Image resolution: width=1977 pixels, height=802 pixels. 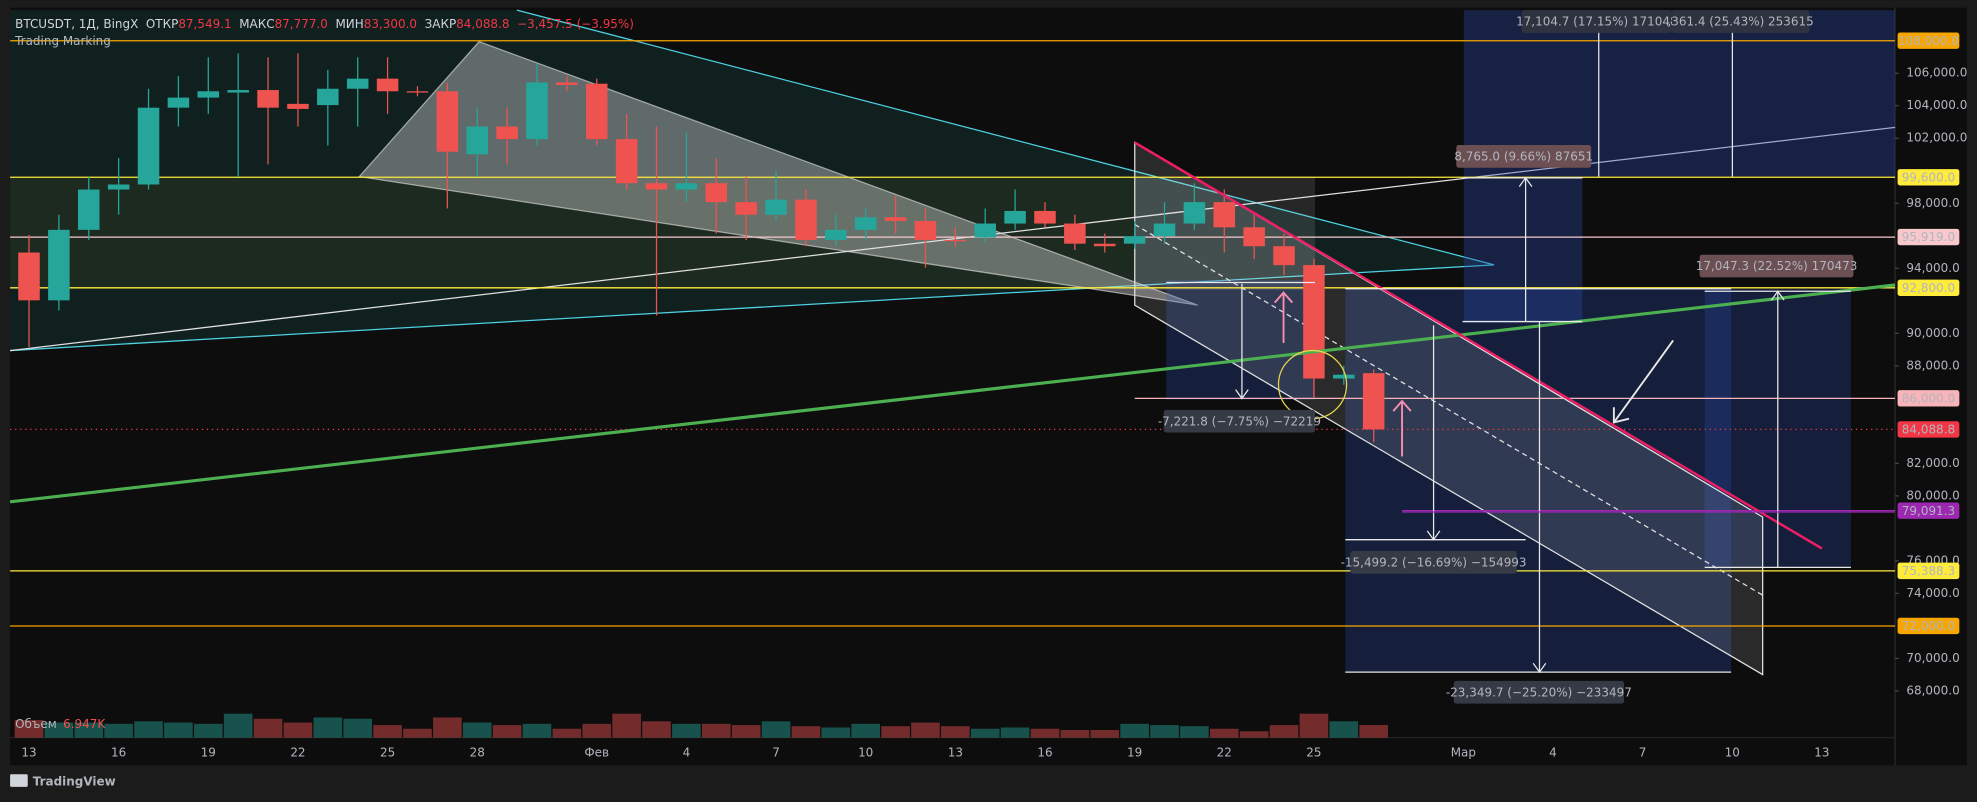 I want to click on x-tick-label: 28, so click(x=477, y=752).